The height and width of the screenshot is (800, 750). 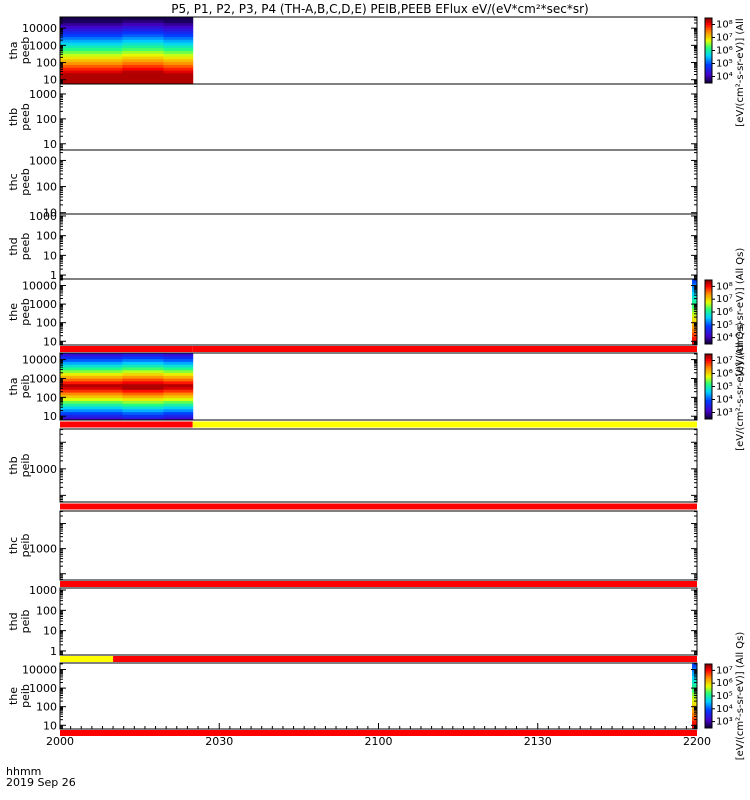 I want to click on colorbar-tick-label: 10³, so click(x=724, y=722).